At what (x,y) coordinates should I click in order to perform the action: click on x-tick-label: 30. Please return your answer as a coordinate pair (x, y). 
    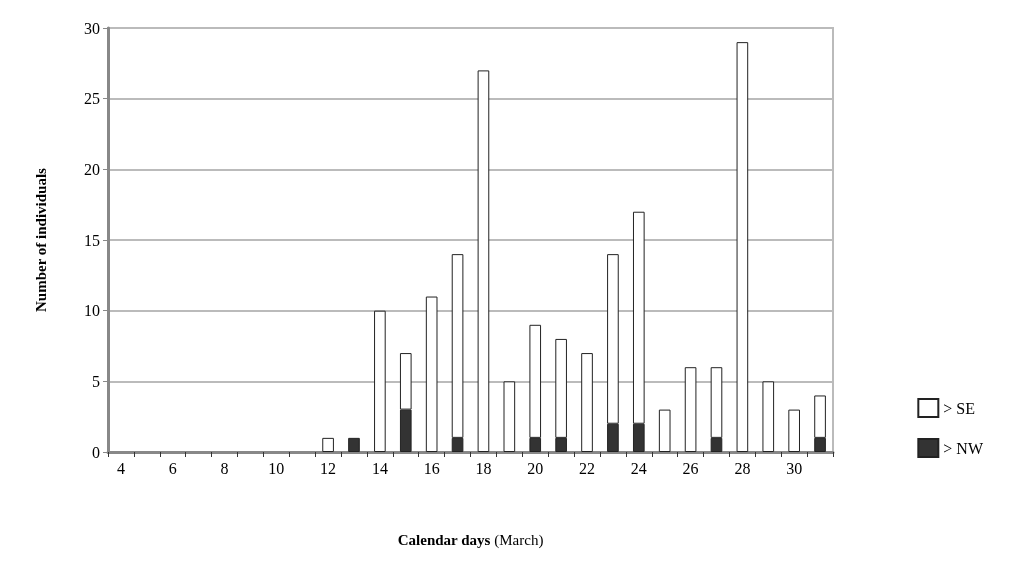
    Looking at the image, I should click on (794, 468).